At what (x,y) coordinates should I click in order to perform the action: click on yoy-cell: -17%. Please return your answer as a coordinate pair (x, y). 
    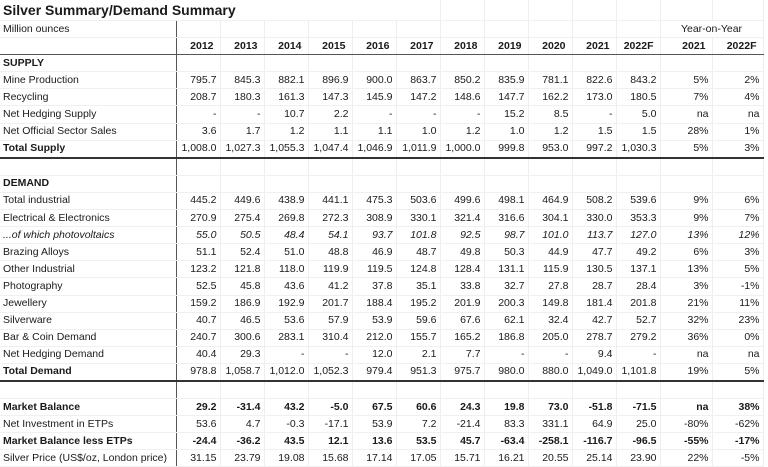
    Looking at the image, I should click on (738, 441).